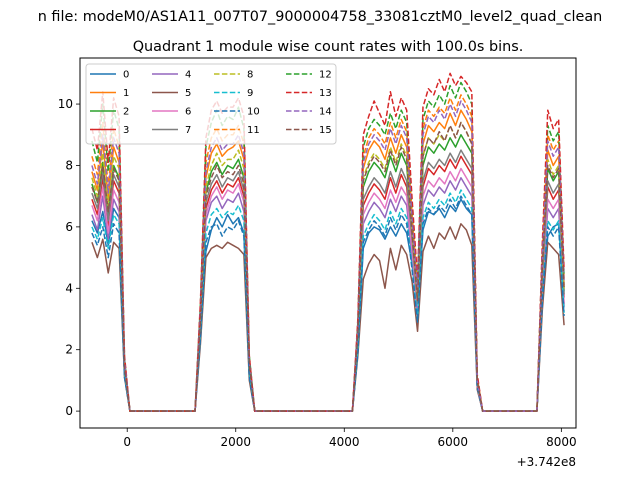  Describe the element at coordinates (453, 442) in the screenshot. I see `x-tick-label: 6000` at that location.